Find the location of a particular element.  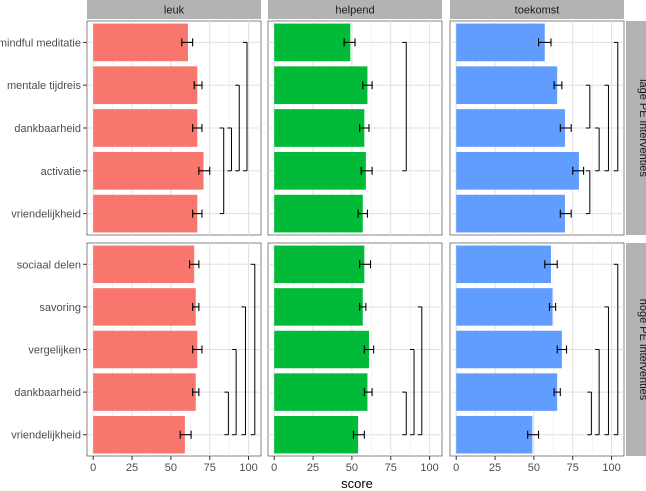

y-tick-label: savoring is located at coordinates (60, 308).